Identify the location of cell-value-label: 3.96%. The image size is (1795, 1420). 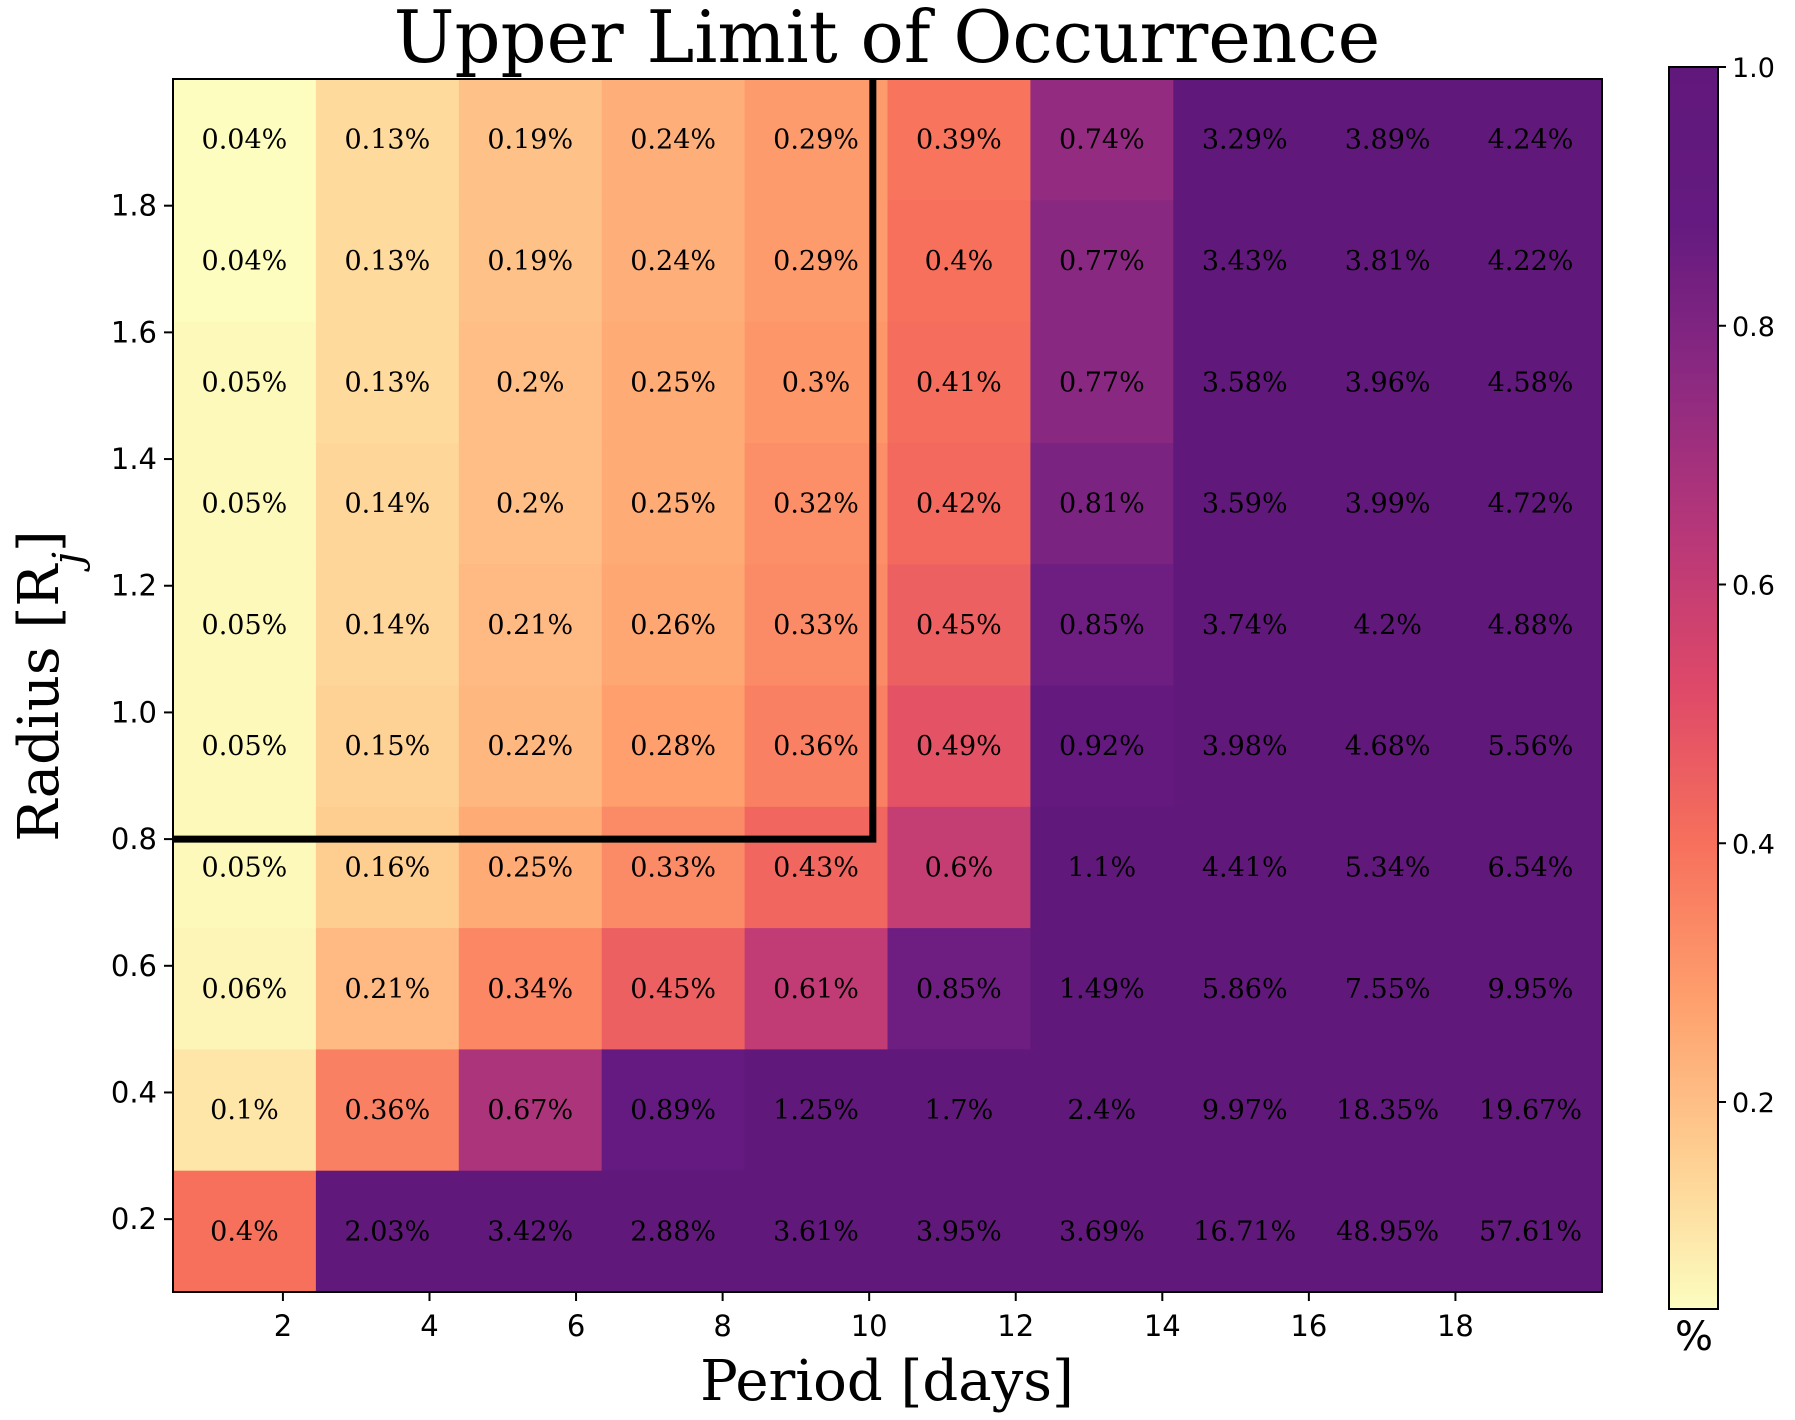
(1388, 382).